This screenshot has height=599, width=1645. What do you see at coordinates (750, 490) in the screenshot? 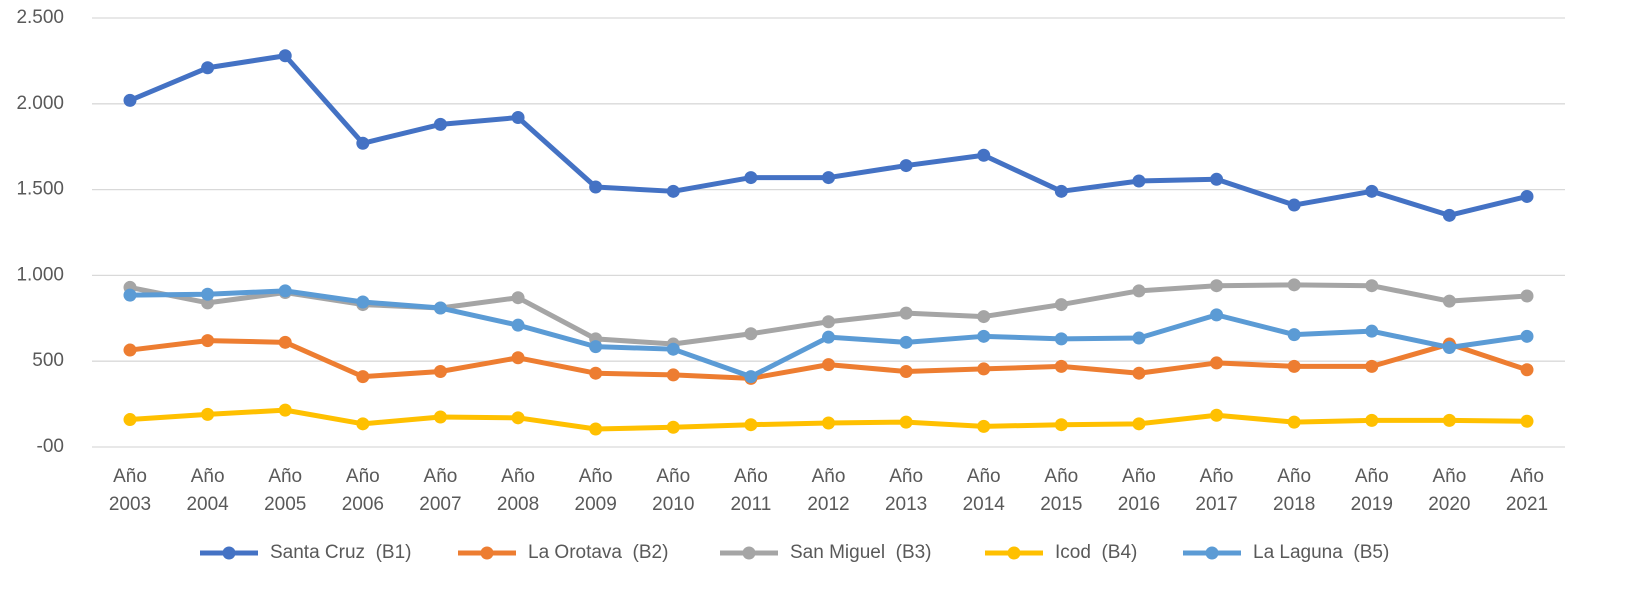
I see `x-tick-label: Año 2011` at bounding box center [750, 490].